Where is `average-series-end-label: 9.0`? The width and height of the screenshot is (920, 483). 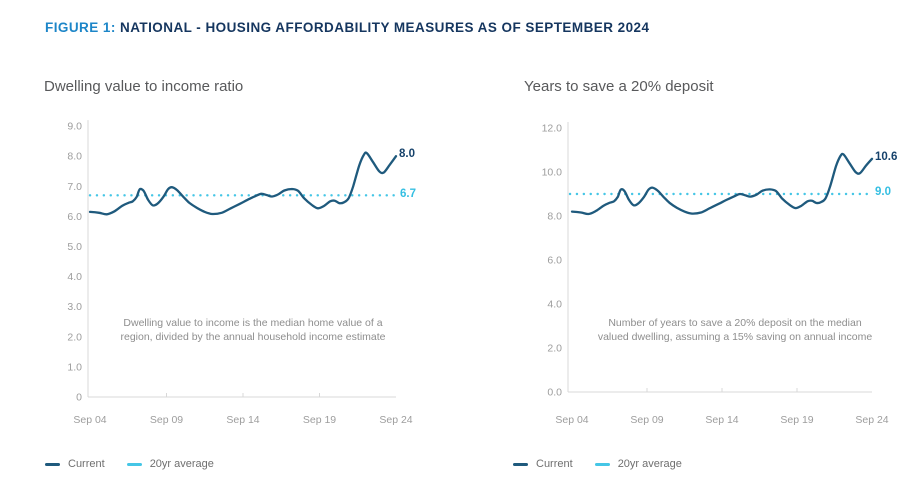
average-series-end-label: 9.0 is located at coordinates (883, 192).